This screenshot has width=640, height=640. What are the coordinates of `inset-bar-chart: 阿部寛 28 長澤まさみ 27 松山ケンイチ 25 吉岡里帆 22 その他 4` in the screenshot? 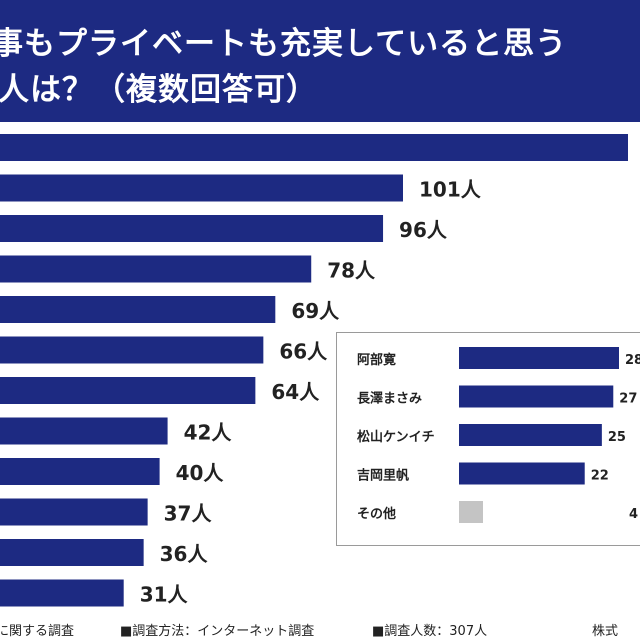 It's located at (498, 435).